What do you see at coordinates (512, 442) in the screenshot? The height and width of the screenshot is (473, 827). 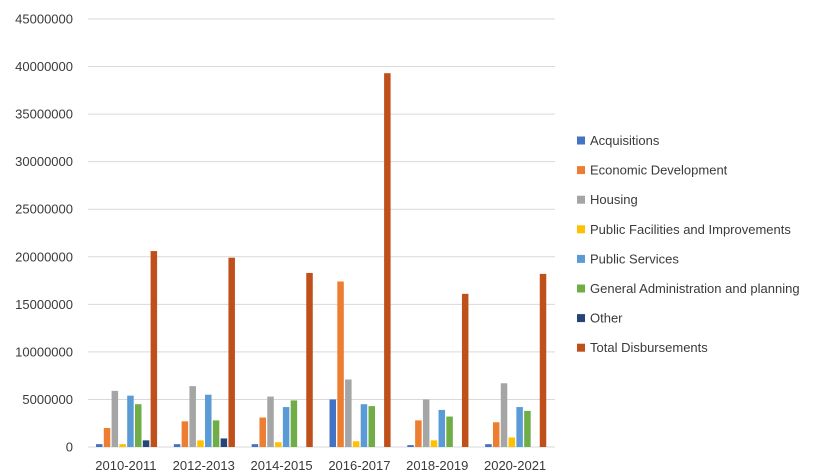 I see `bar-public-facilities-and-improvements-2020-2021` at bounding box center [512, 442].